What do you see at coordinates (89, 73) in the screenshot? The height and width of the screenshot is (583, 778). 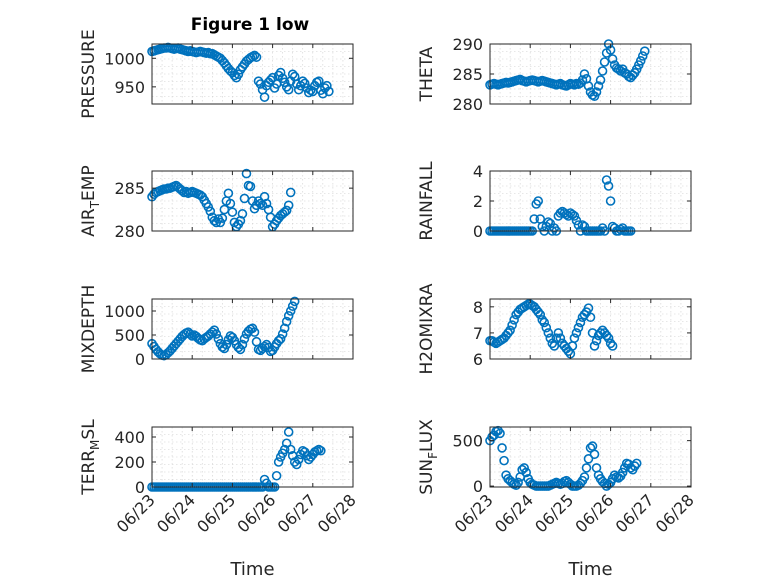 I see `y-axis-label: PRESSURE` at bounding box center [89, 73].